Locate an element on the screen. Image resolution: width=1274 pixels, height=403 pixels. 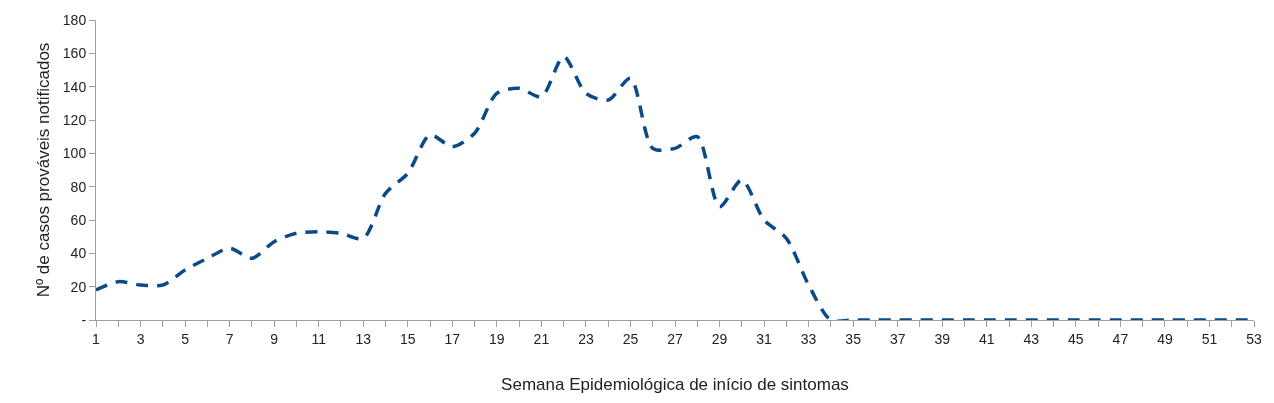
x-tick-label: 51 is located at coordinates (1209, 338).